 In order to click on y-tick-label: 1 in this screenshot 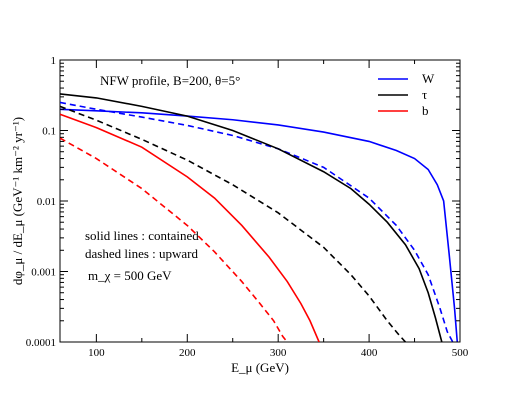, I will do `click(54, 61)`.